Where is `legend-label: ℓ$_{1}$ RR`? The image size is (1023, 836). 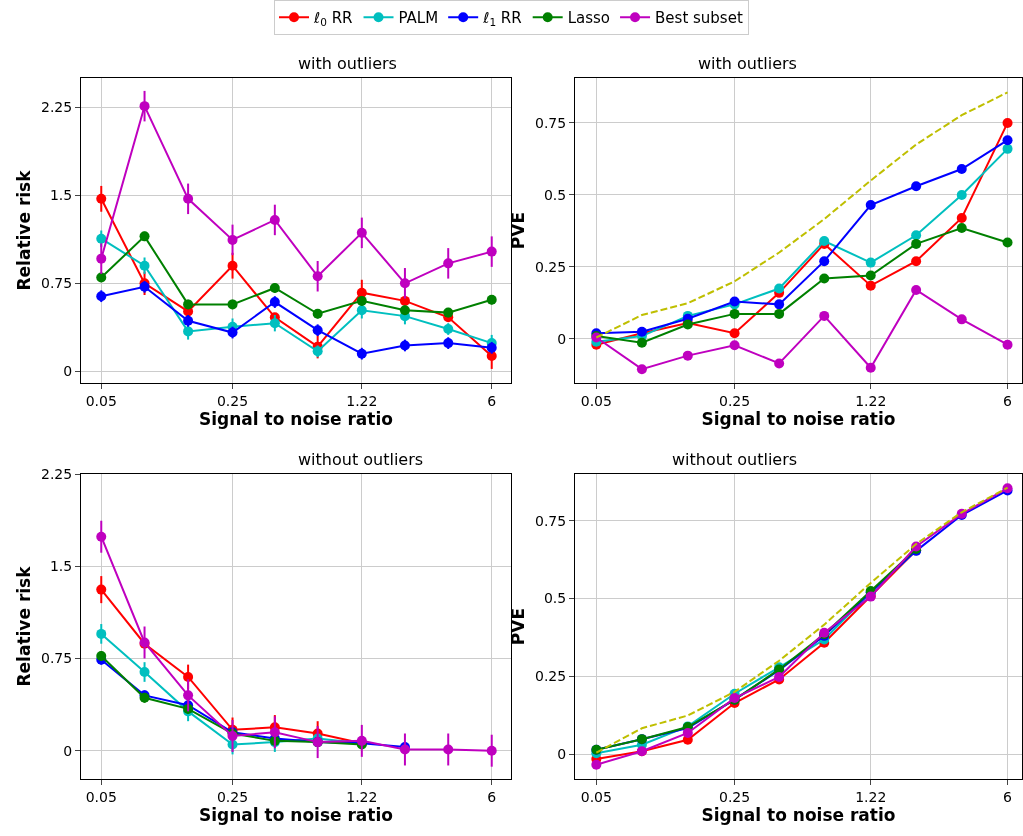
legend-label: ℓ$_{1}$ RR is located at coordinates (502, 19).